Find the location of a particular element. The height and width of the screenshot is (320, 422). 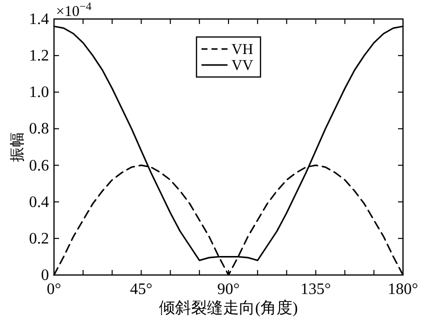

x-axis-title: 倾斜裂缝走向(角度) is located at coordinates (228, 308).